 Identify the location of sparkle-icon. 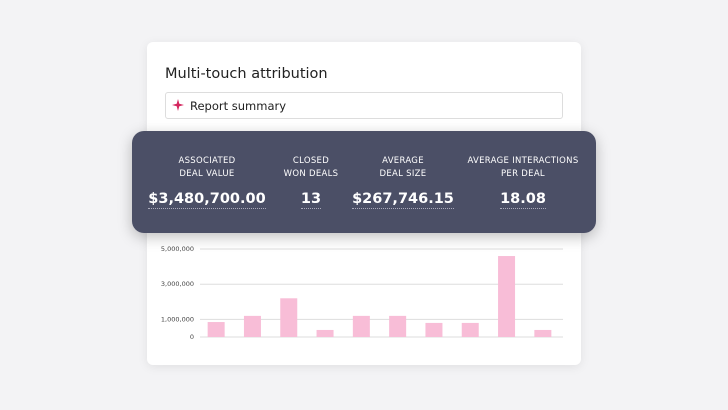
(178, 105).